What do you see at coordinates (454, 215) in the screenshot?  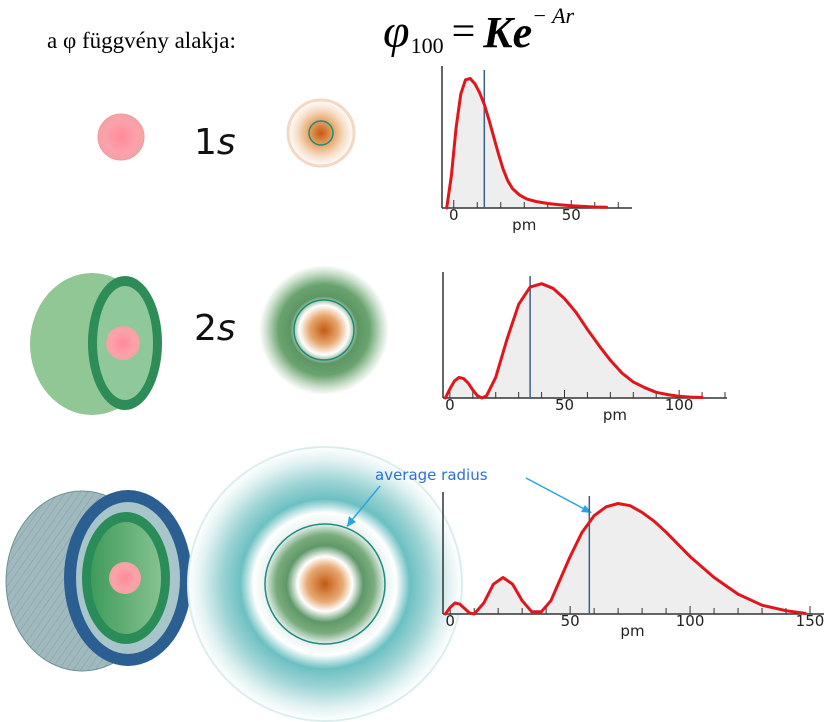 I see `x-tick-label-1s-0: 0` at bounding box center [454, 215].